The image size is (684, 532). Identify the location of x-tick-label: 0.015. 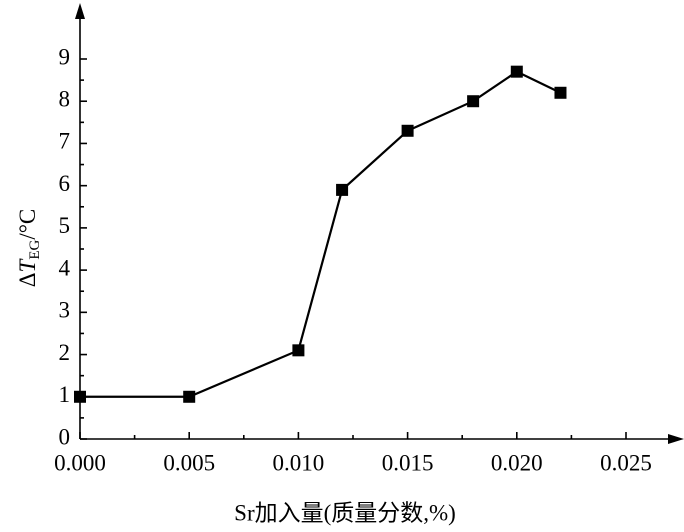
(408, 462).